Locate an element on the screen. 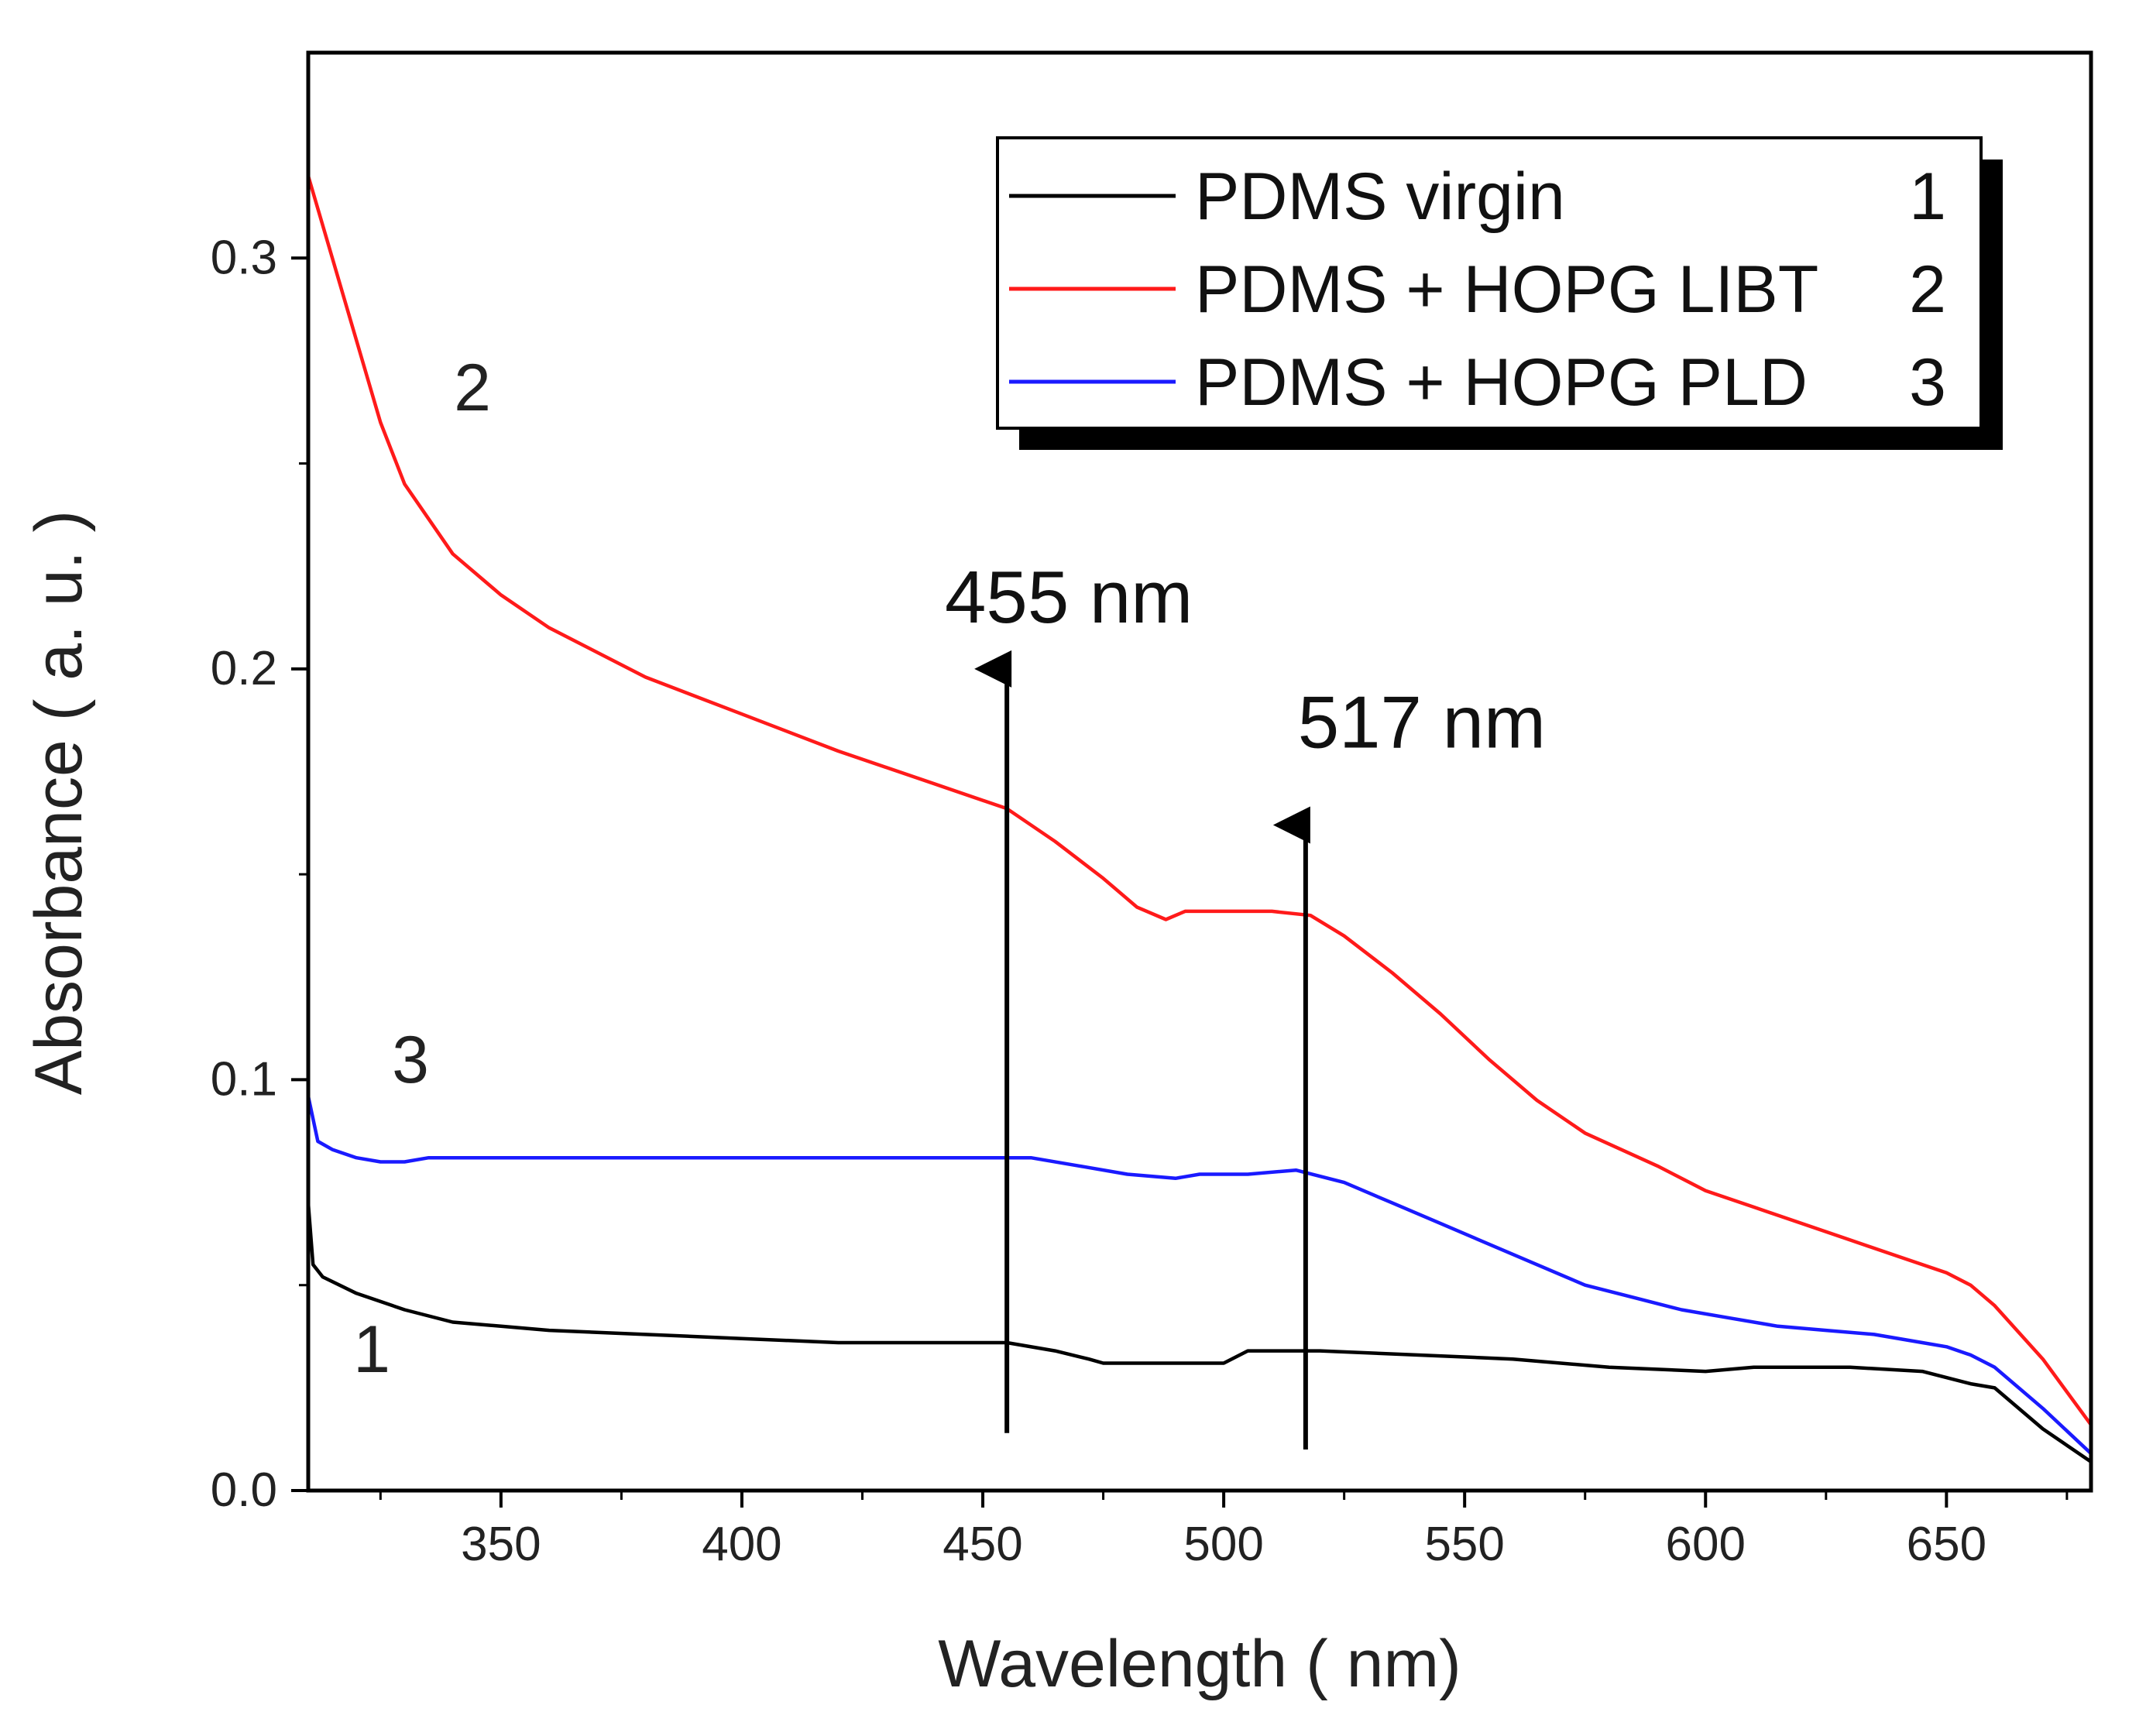 The height and width of the screenshot is (1736, 2146). legend-label: PDMS + HOPG PLD is located at coordinates (1502, 382).